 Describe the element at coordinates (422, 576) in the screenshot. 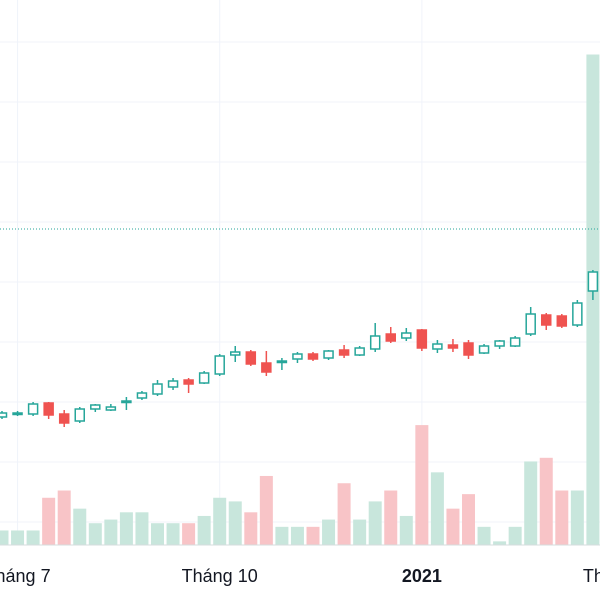

I see `x-tick-label: 2021` at that location.